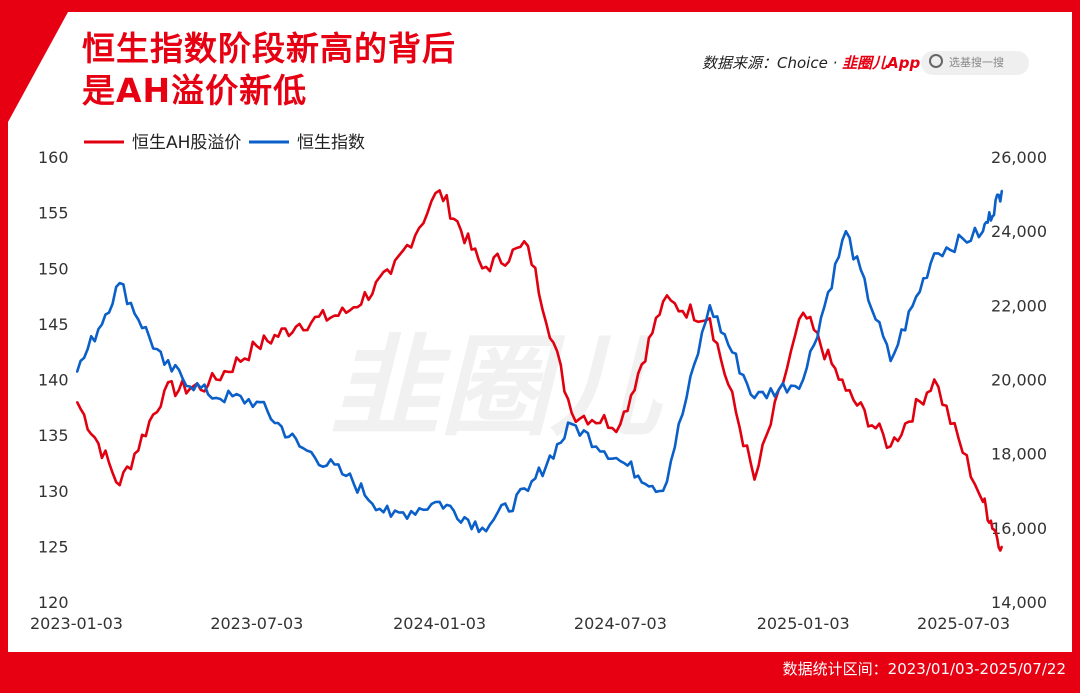  Describe the element at coordinates (256, 623) in the screenshot. I see `x-tick-label: 2023-07-03` at that location.